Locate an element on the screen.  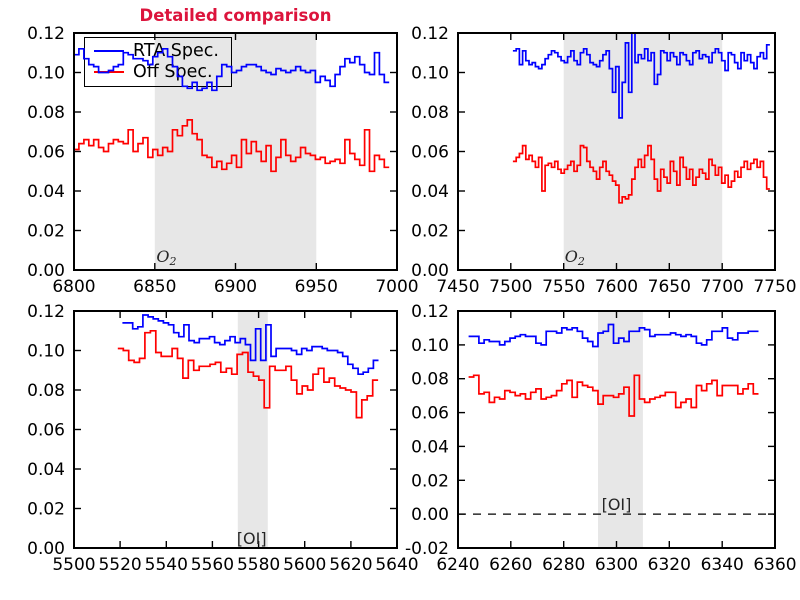
legend: RTA Spec. Off Spec. is located at coordinates (158, 62).